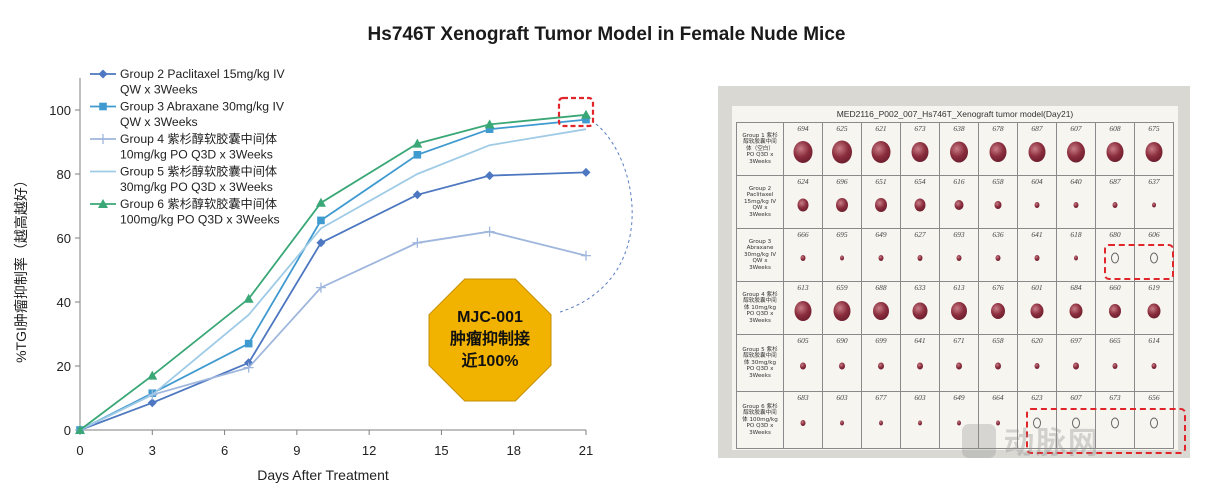 Image resolution: width=1213 pixels, height=492 pixels. I want to click on animal-id: 656, so click(1154, 397).